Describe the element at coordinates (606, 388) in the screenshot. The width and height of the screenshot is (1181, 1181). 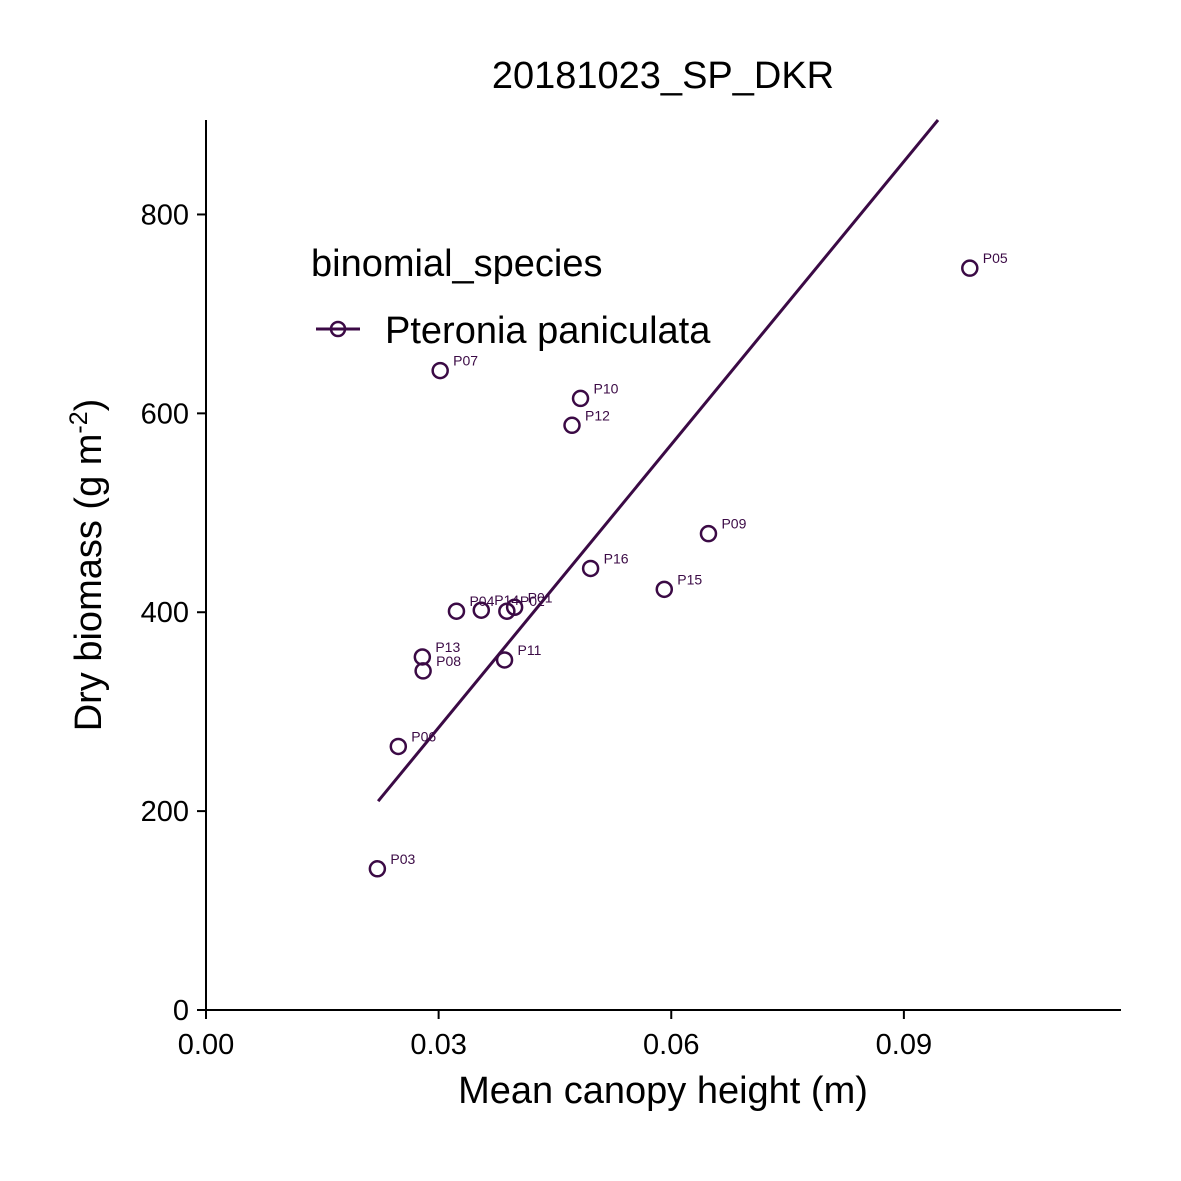
I see `data-point-label: P10` at that location.